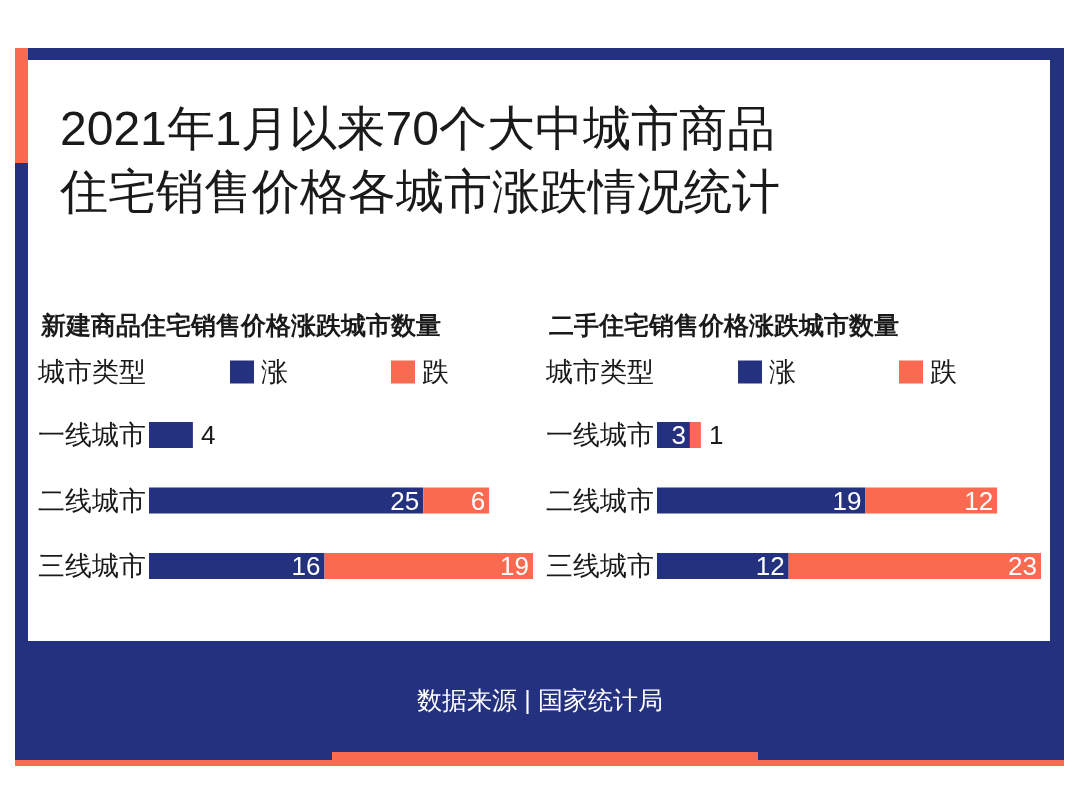  Describe the element at coordinates (240, 325) in the screenshot. I see `chart-subtitle: 新建商品住宅销售价格涨跌城市数量` at that location.